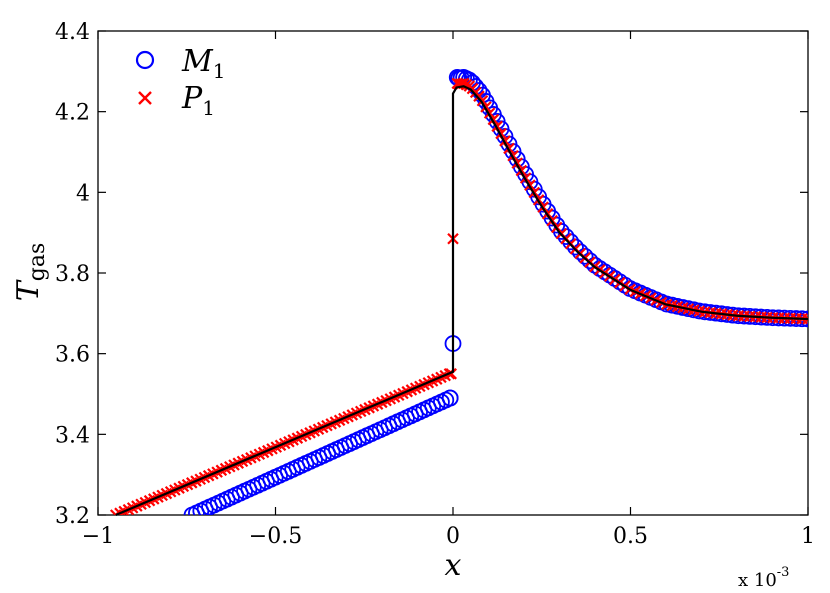  What do you see at coordinates (72, 113) in the screenshot?
I see `y-tick-label: 4.2` at bounding box center [72, 113].